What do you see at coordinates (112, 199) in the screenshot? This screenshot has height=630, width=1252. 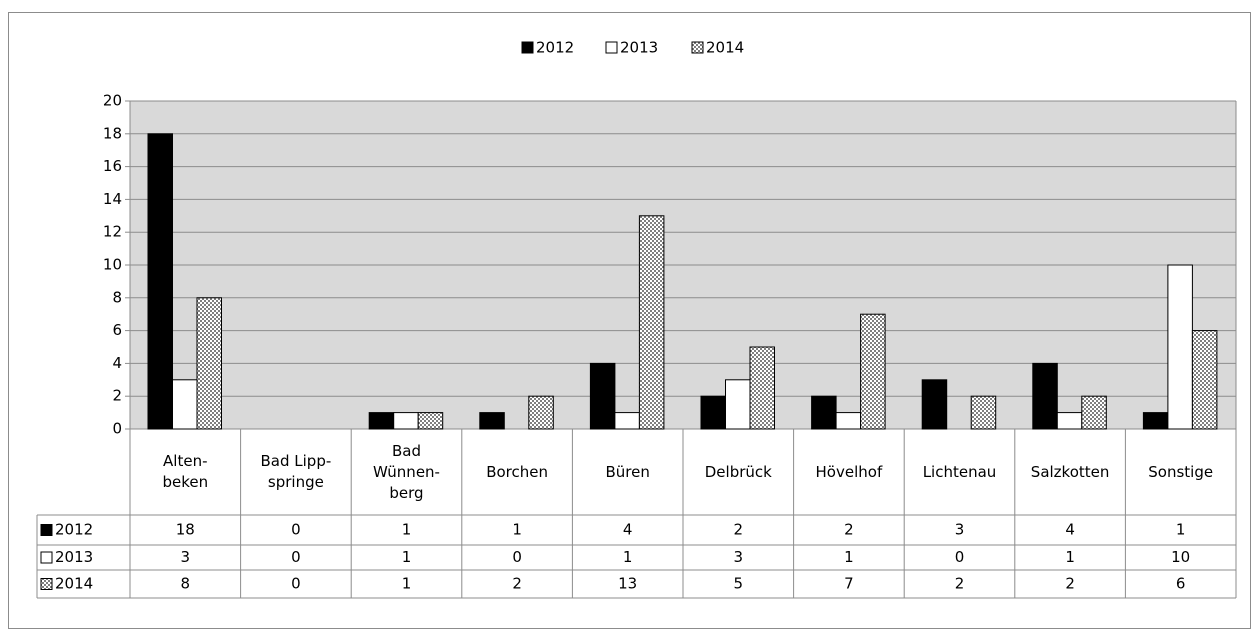 I see `y-tick-label: 14` at bounding box center [112, 199].